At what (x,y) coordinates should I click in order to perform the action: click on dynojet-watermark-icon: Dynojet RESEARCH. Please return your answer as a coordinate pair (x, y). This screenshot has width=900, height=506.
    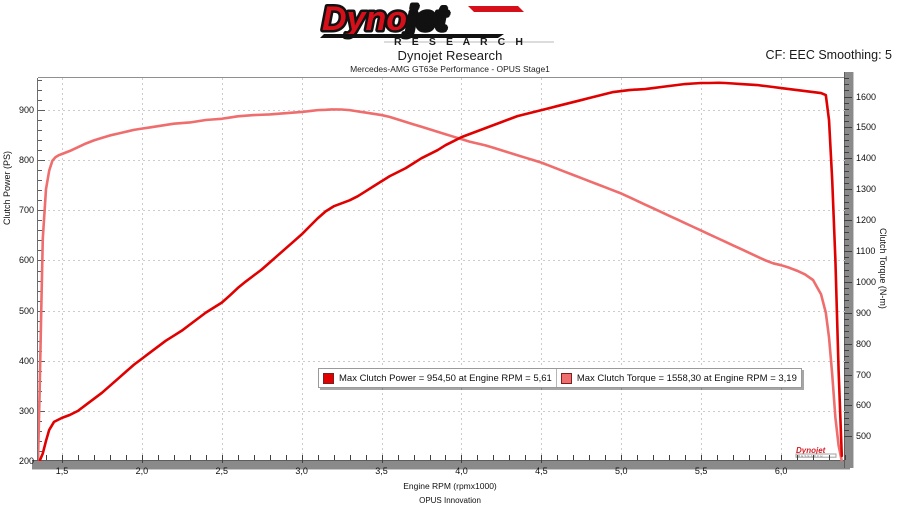
    Looking at the image, I should click on (816, 452).